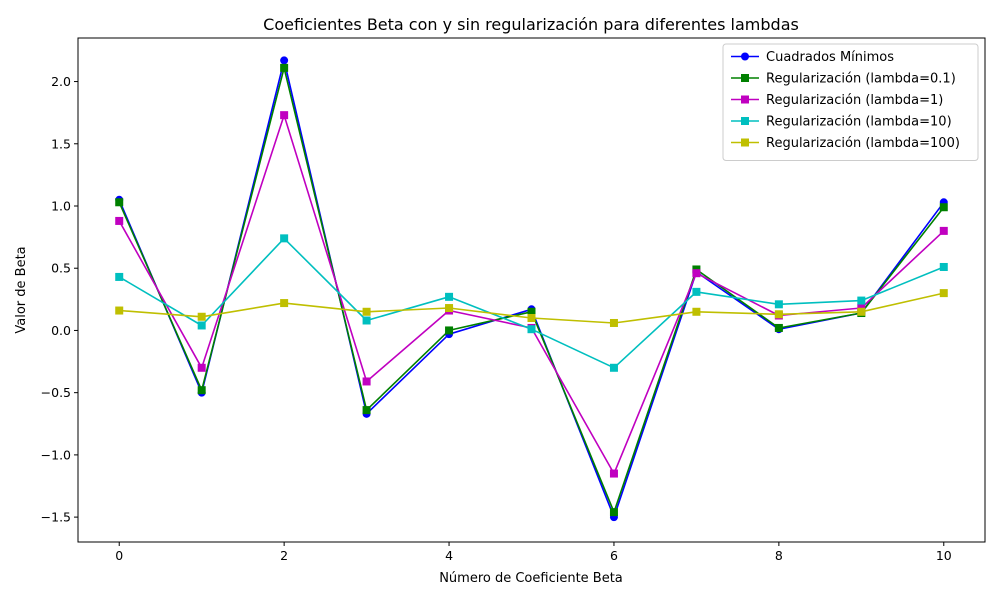  What do you see at coordinates (119, 555) in the screenshot?
I see `x-tick-label: 0` at bounding box center [119, 555].